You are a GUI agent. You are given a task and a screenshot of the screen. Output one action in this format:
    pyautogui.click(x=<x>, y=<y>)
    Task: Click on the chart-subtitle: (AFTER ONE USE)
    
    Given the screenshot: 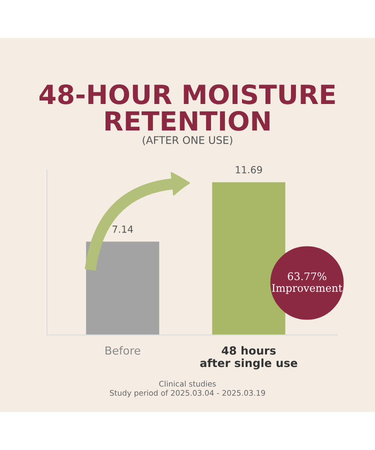 What is the action you would take?
    pyautogui.click(x=187, y=141)
    